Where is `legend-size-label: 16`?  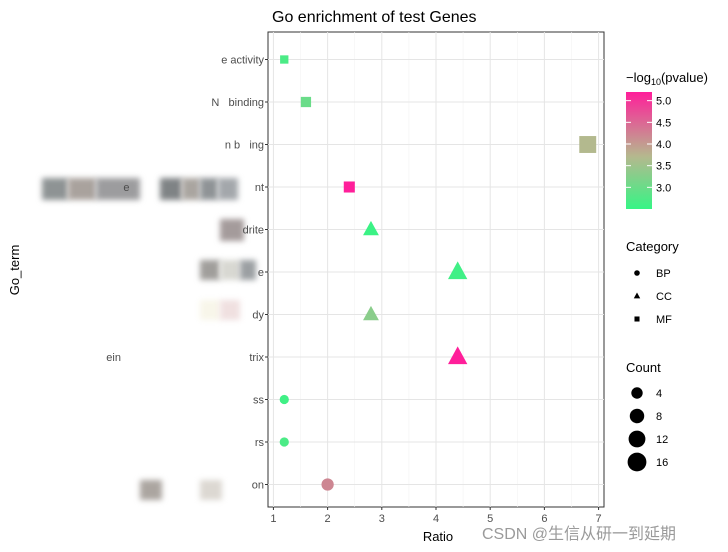 legend-size-label: 16 is located at coordinates (662, 463).